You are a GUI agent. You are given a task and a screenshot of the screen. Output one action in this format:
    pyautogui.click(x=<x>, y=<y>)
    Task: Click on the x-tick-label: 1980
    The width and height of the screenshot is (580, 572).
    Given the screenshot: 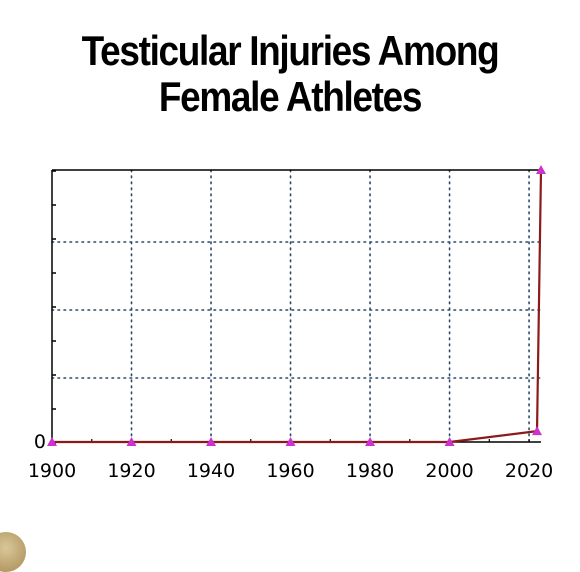 What is the action you would take?
    pyautogui.click(x=370, y=471)
    